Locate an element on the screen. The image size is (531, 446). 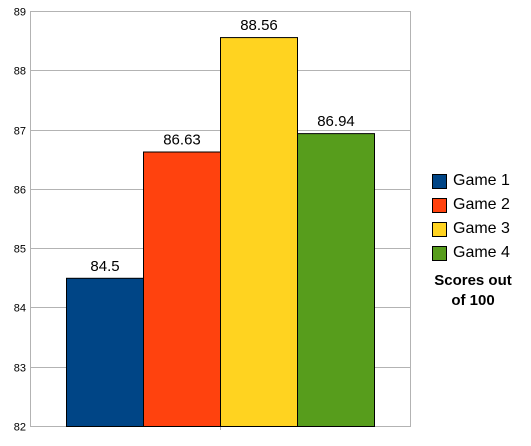
data-label: 88.56 is located at coordinates (259, 25).